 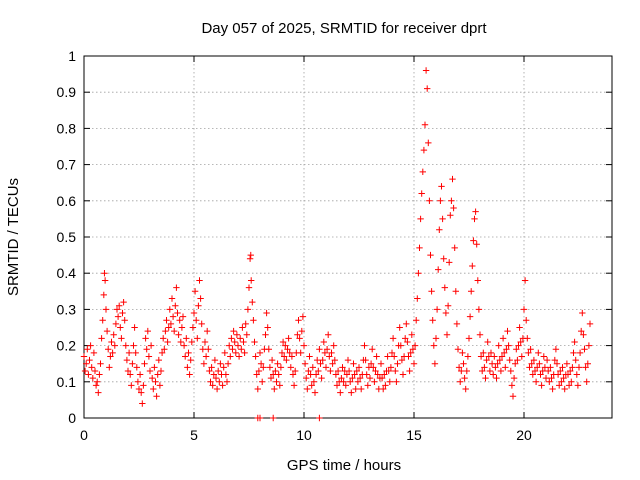 What do you see at coordinates (72, 418) in the screenshot?
I see `y-tick-label: 0` at bounding box center [72, 418].